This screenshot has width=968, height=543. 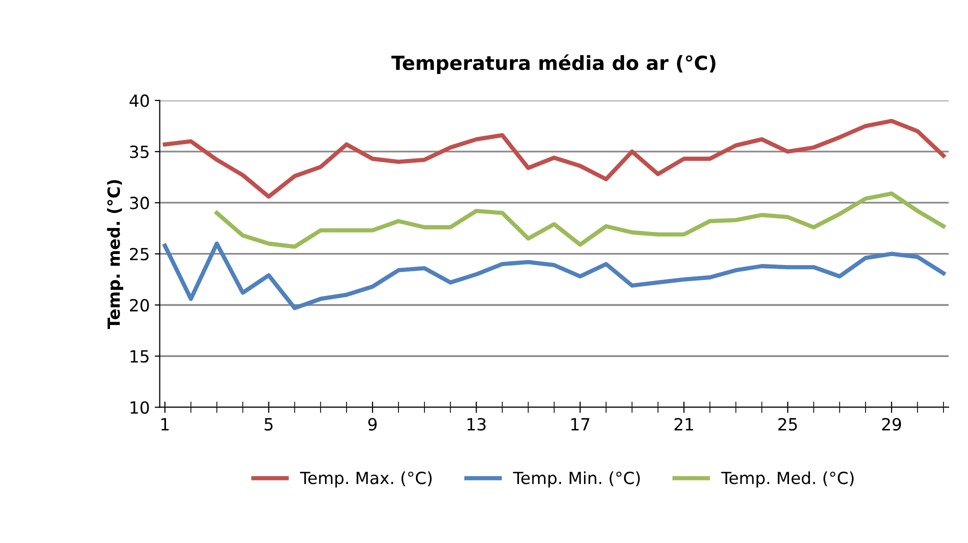 I want to click on x-tick-label: 1, so click(x=165, y=424).